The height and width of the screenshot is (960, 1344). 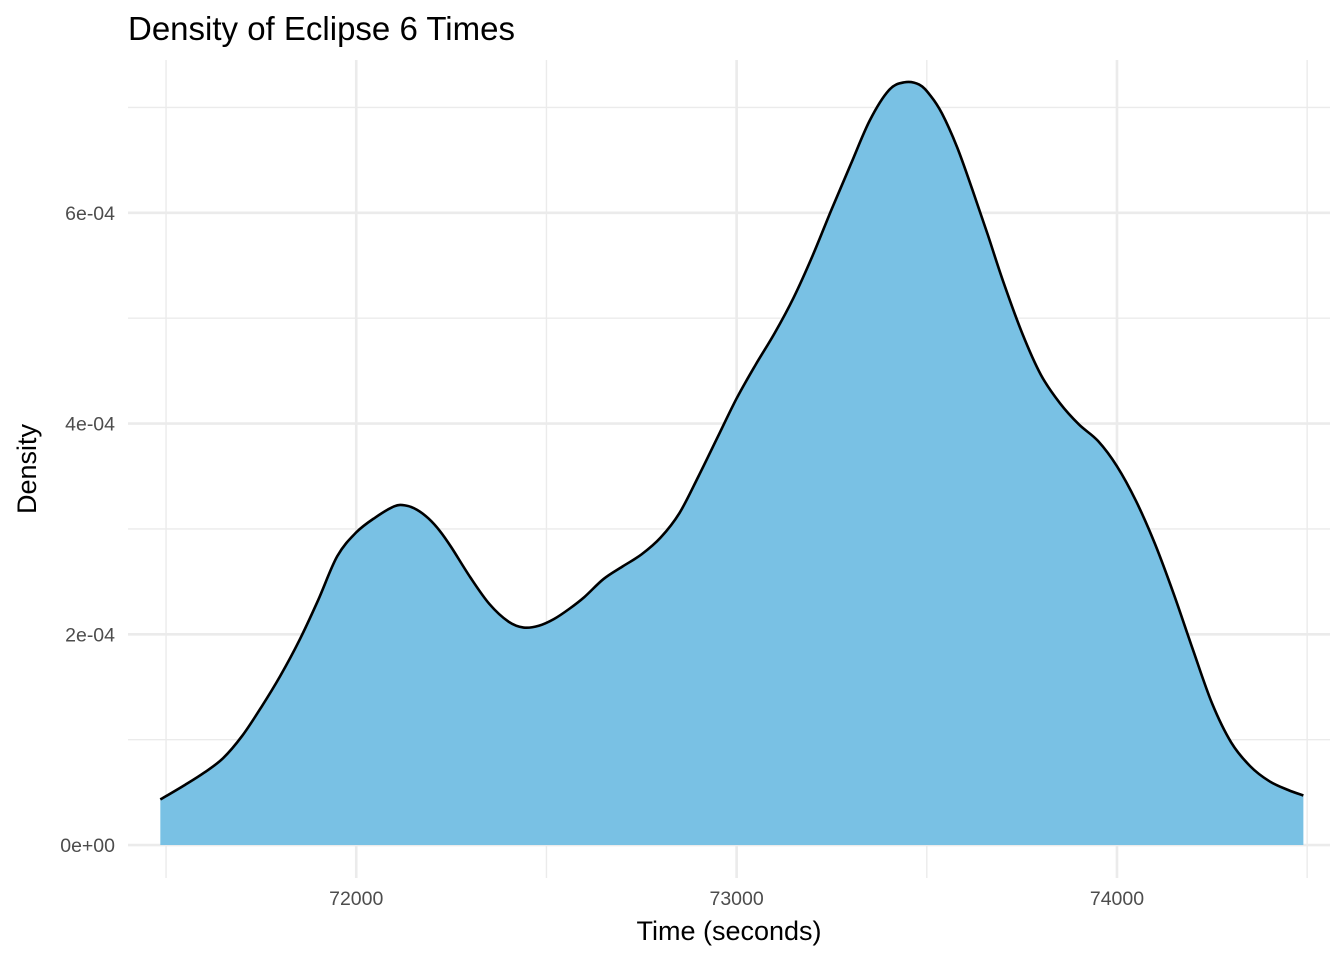 What do you see at coordinates (90, 635) in the screenshot?
I see `y-tick-label: 2e-04` at bounding box center [90, 635].